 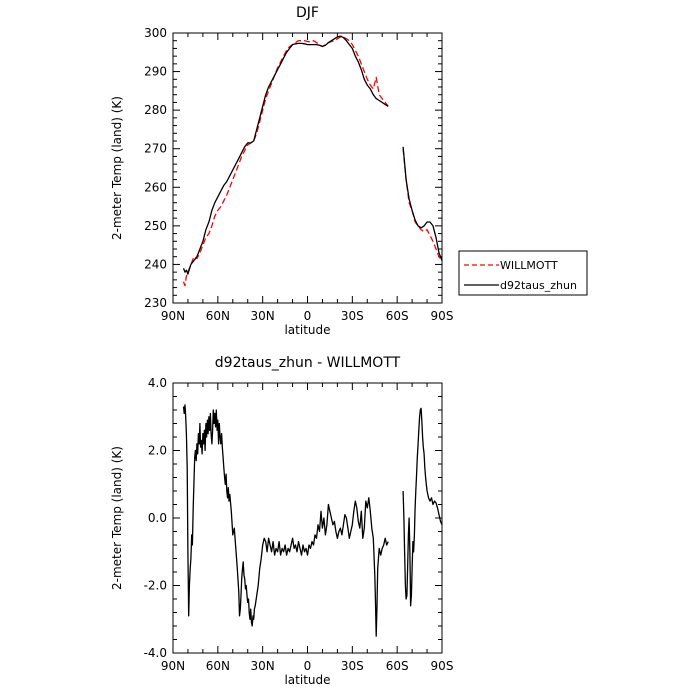 I want to click on y-tick-label: 290, so click(x=155, y=72).